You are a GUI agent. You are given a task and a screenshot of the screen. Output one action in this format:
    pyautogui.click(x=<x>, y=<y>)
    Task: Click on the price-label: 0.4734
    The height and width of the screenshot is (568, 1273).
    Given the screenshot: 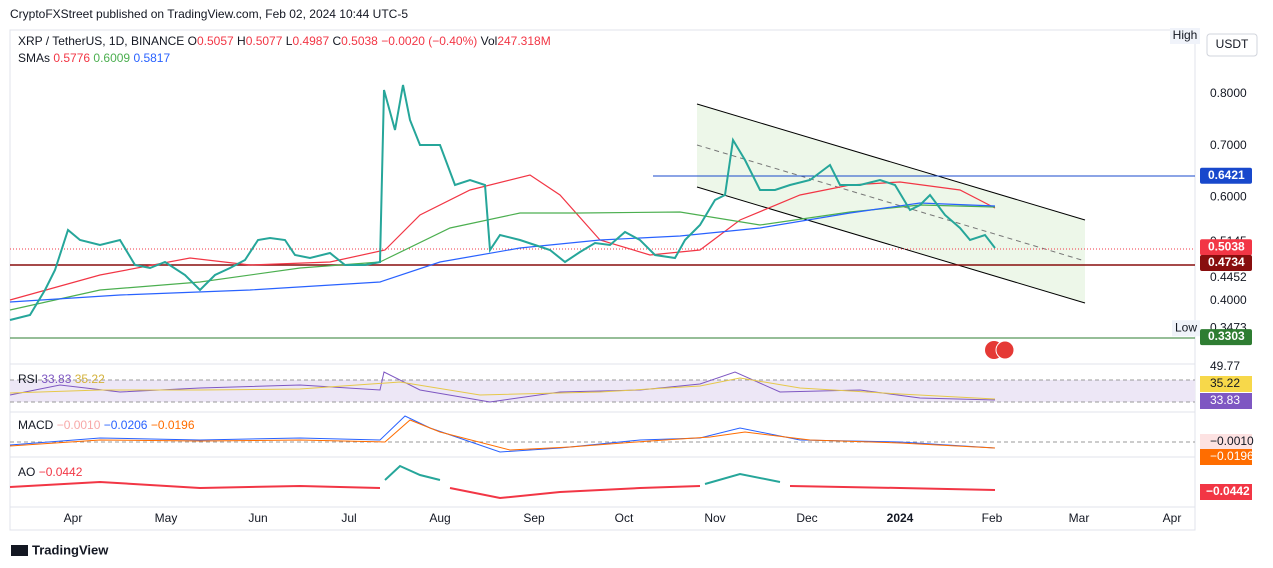 What is the action you would take?
    pyautogui.click(x=1226, y=262)
    